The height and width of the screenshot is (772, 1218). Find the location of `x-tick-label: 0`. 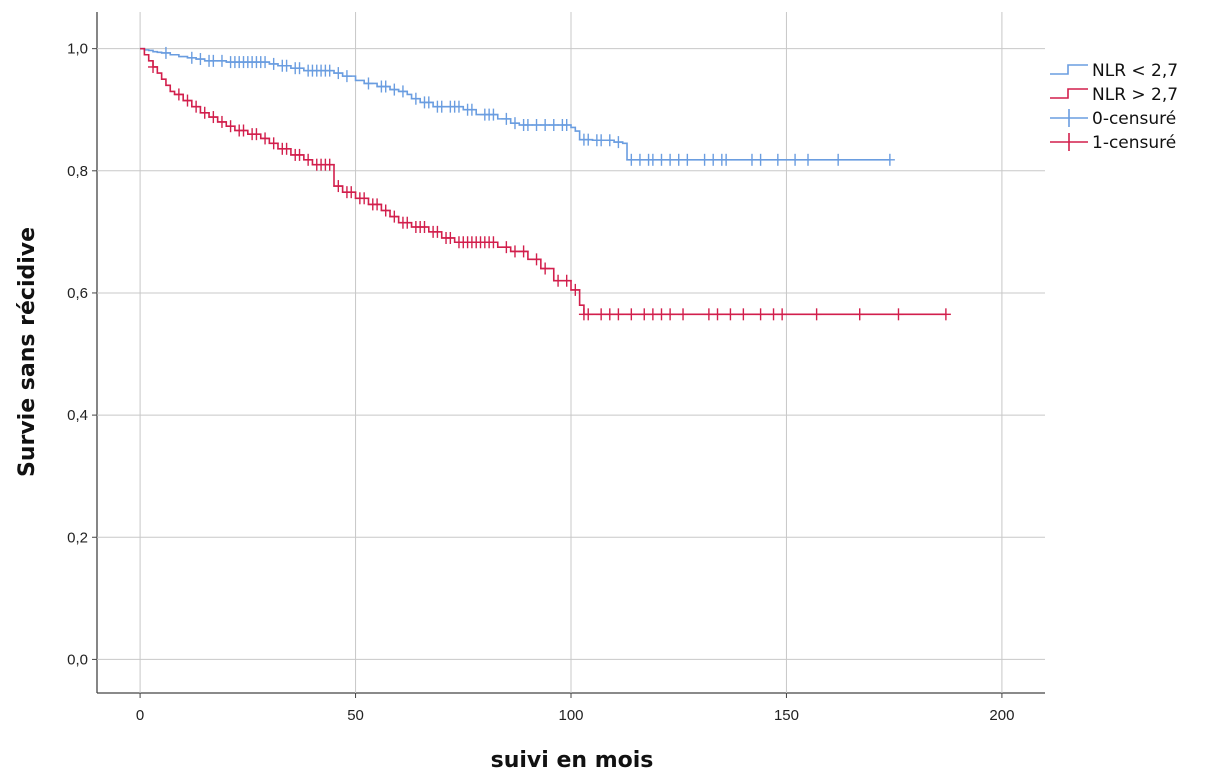

x-tick-label: 0 is located at coordinates (140, 715).